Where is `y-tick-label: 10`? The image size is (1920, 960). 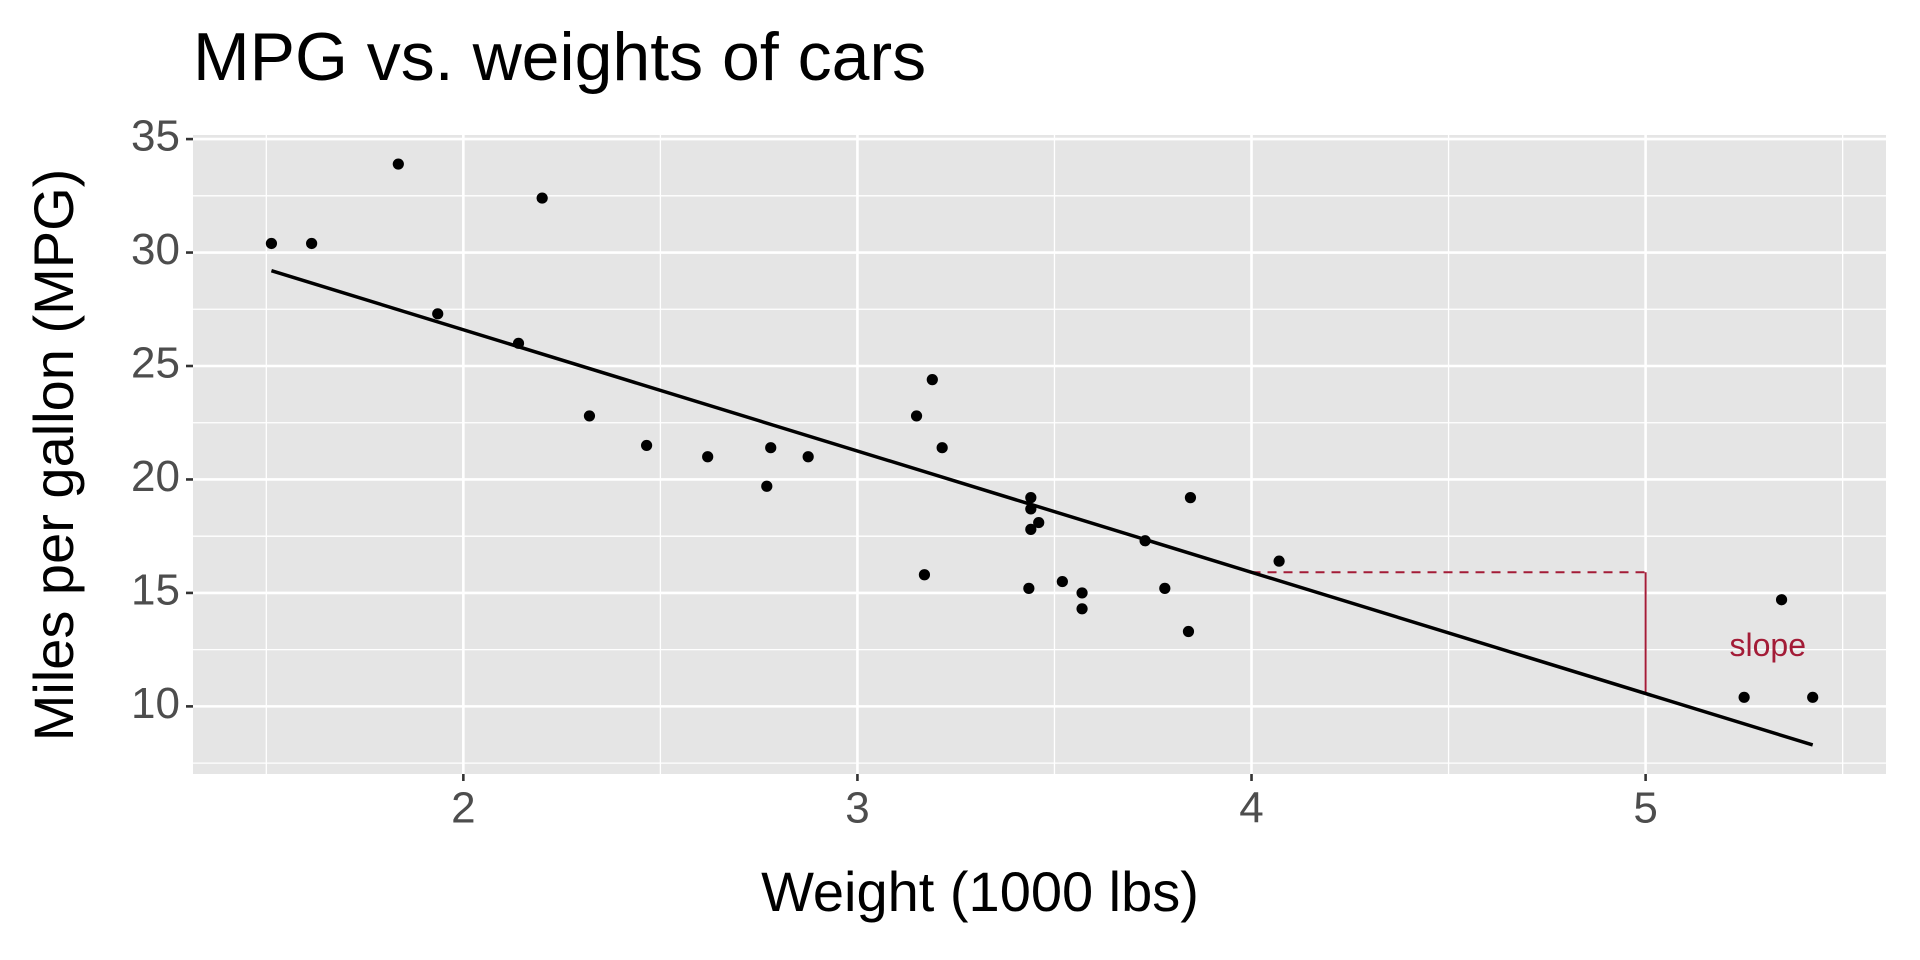
y-tick-label: 10 is located at coordinates (155, 703).